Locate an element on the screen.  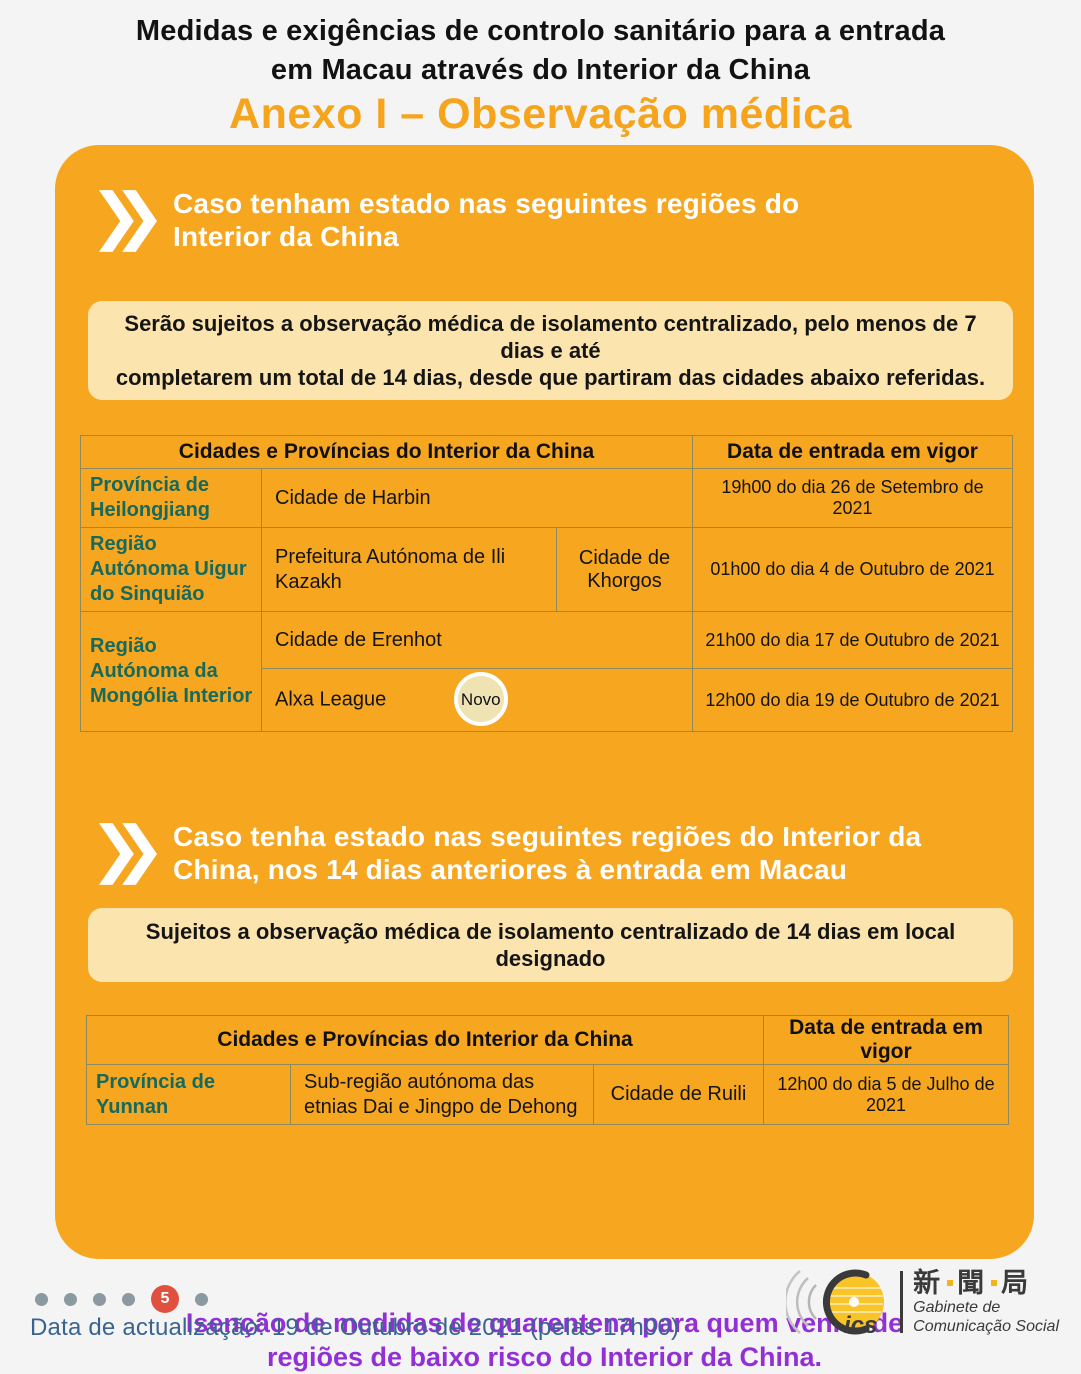
table1-place-harbin: Cidade de Harbin is located at coordinates (477, 498).